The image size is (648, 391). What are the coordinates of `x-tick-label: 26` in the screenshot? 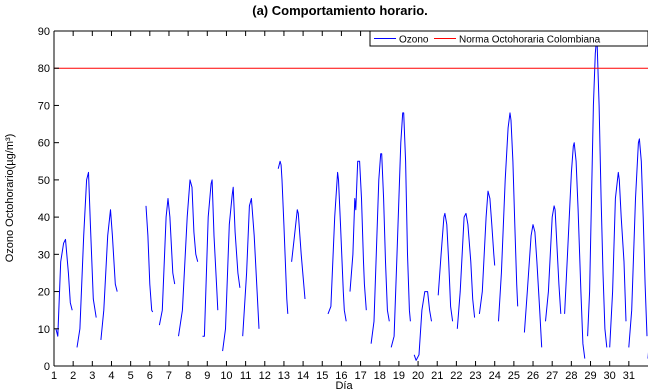 It's located at (533, 376).